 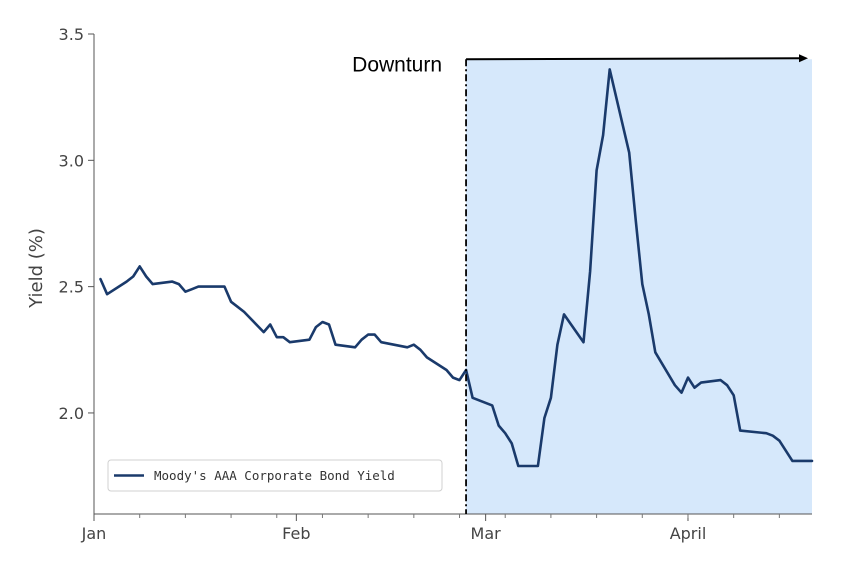 What do you see at coordinates (71, 413) in the screenshot?
I see `y-tick-label: 2.0` at bounding box center [71, 413].